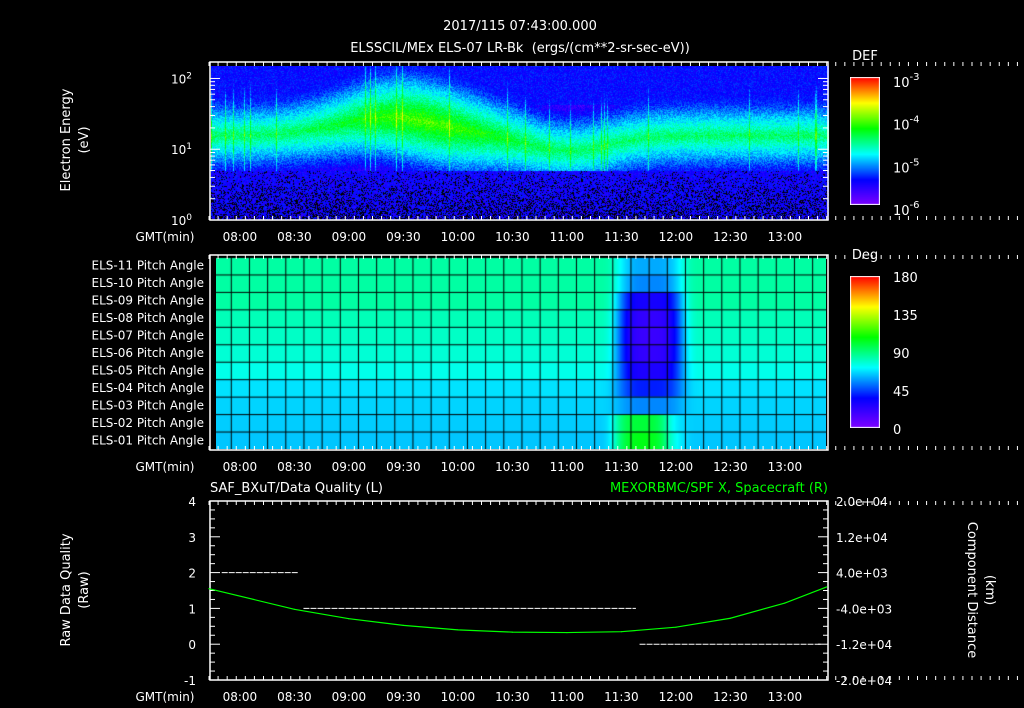 This screenshot has width=1024, height=708. What do you see at coordinates (517, 610) in the screenshot?
I see `spf-x-line` at bounding box center [517, 610].